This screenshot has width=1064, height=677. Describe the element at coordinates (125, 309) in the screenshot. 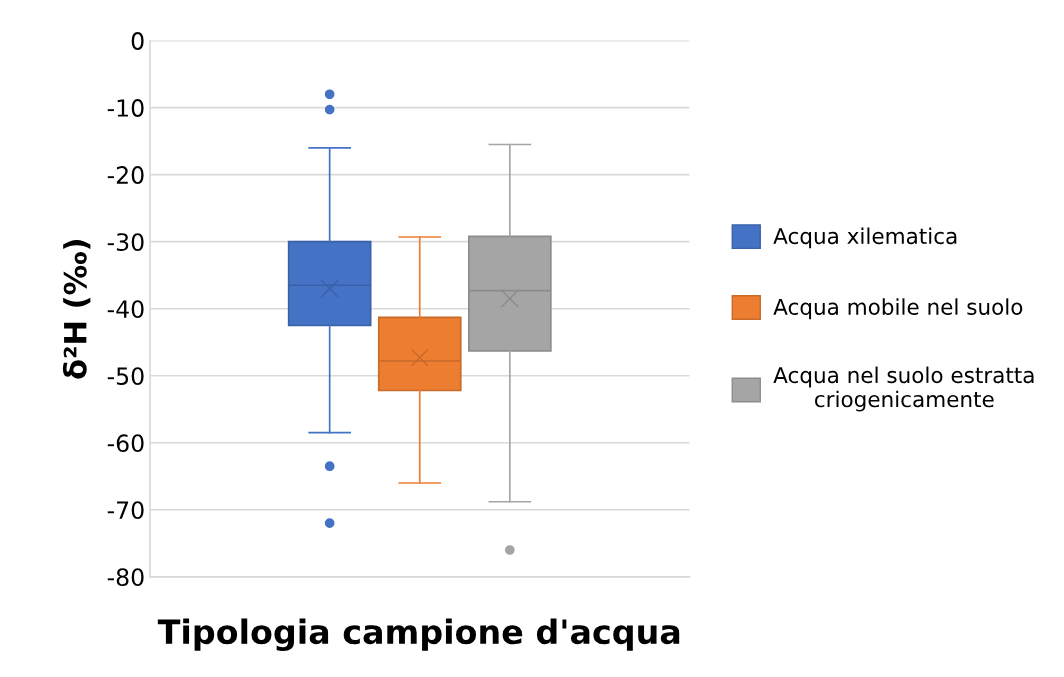

I see `y-tick-label: -40` at that location.